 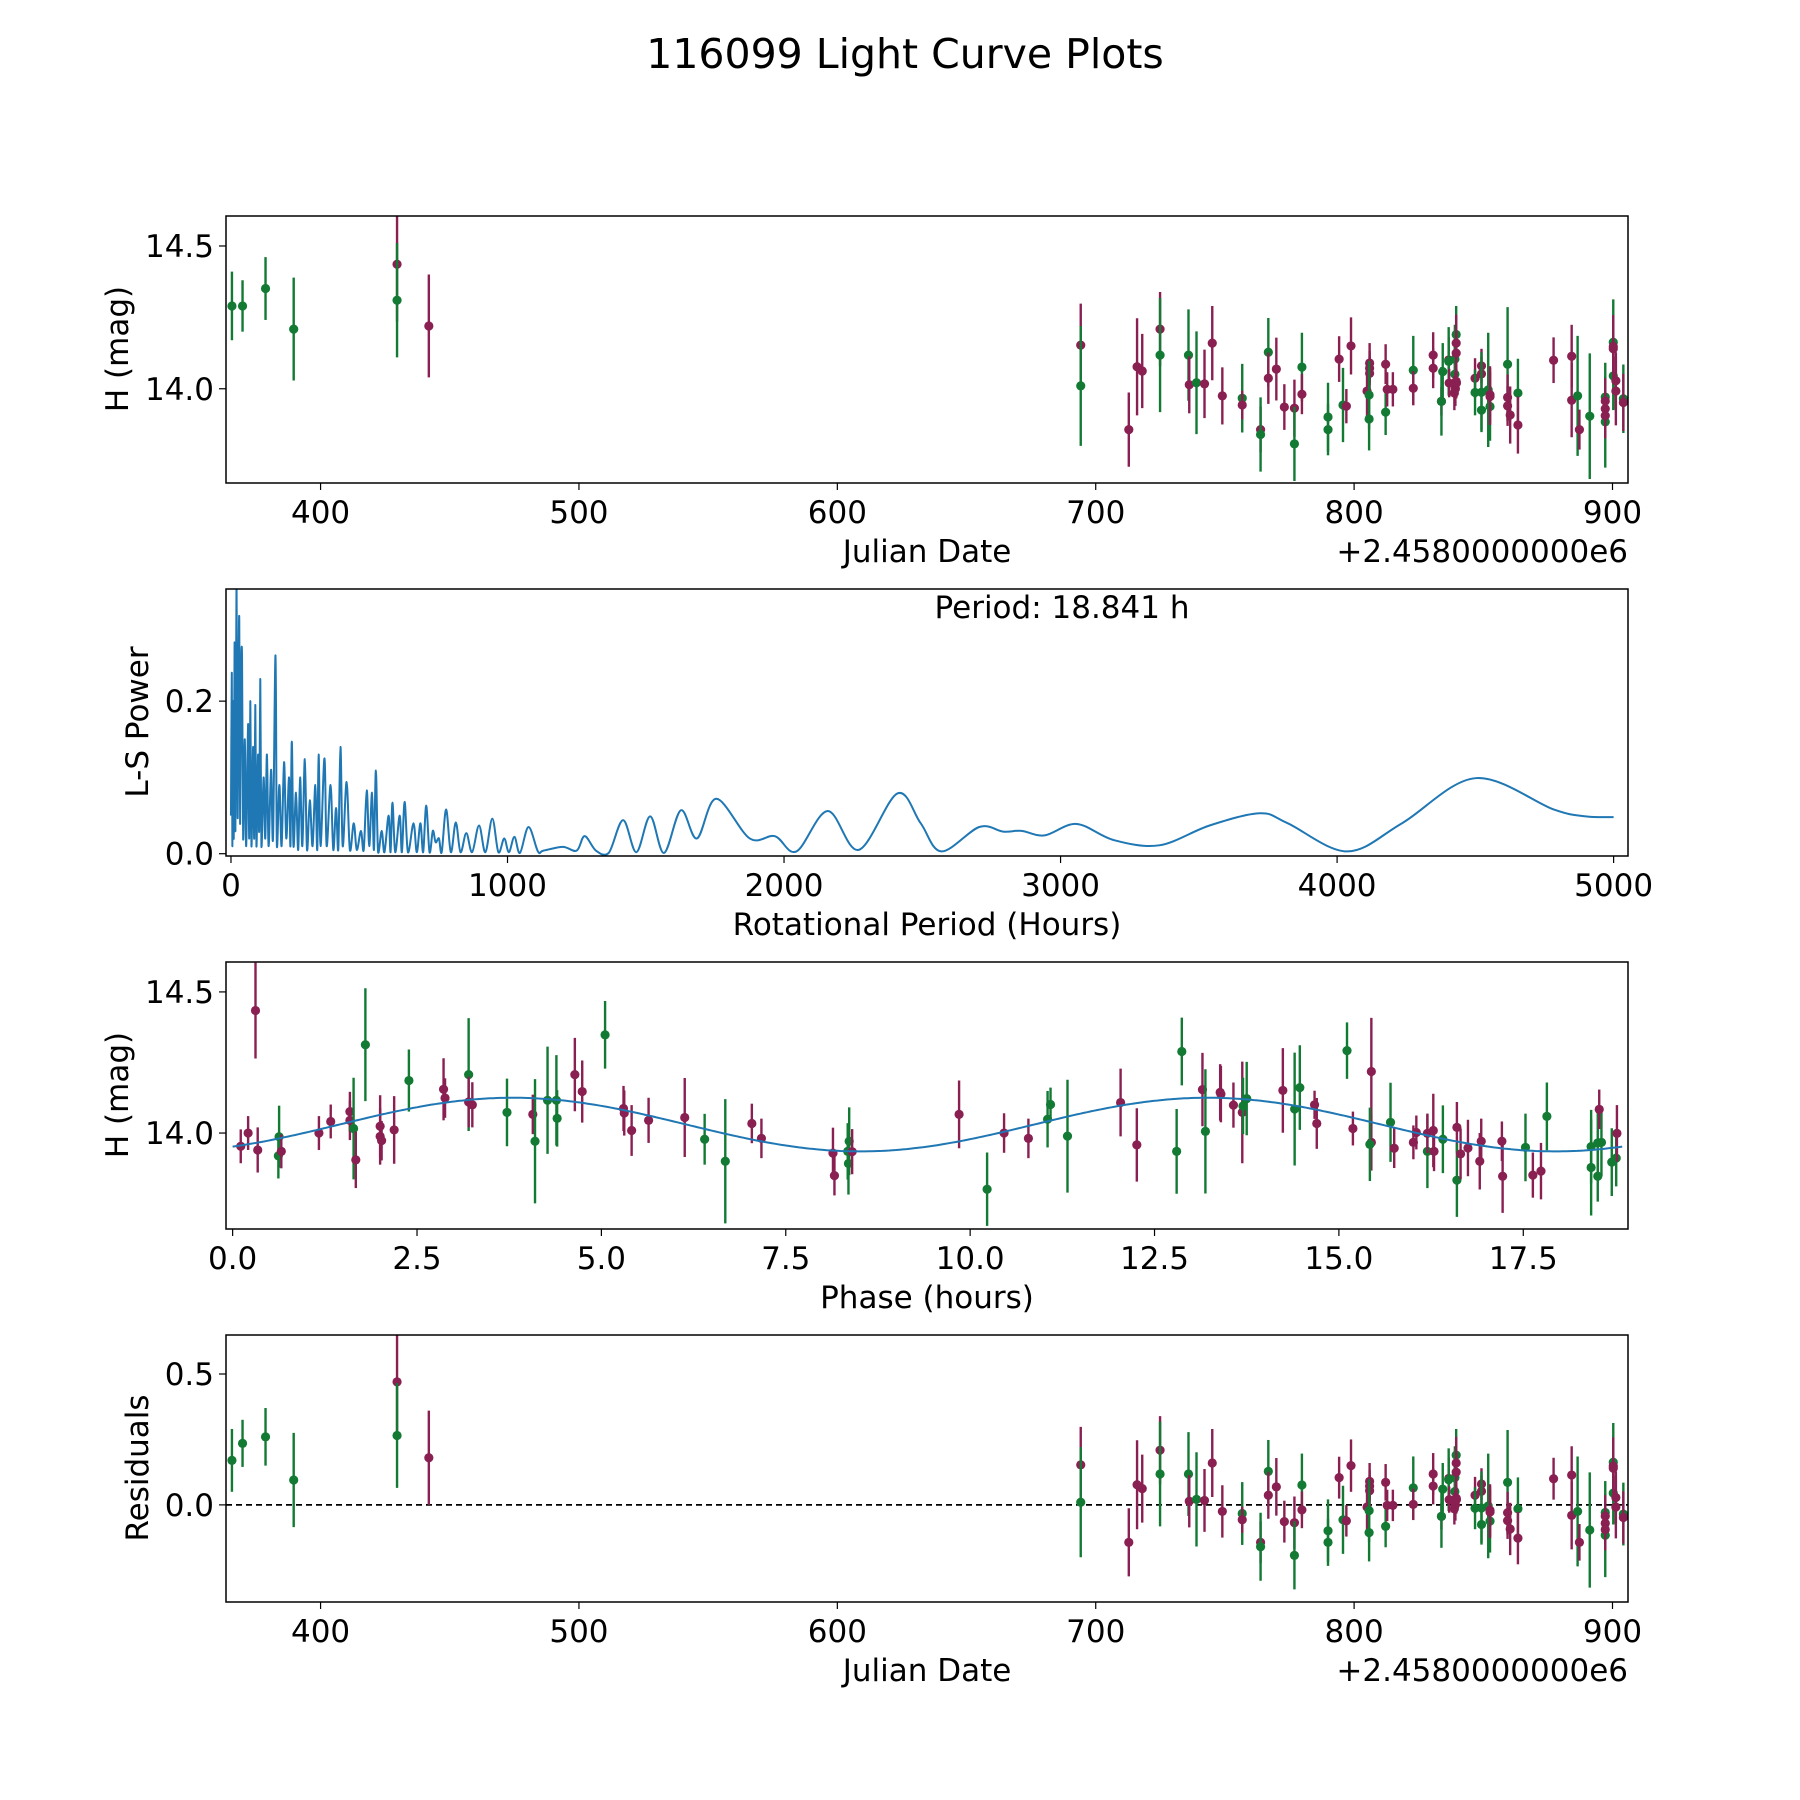 What do you see at coordinates (189, 1375) in the screenshot?
I see `y-tick-label: 0.5` at bounding box center [189, 1375].